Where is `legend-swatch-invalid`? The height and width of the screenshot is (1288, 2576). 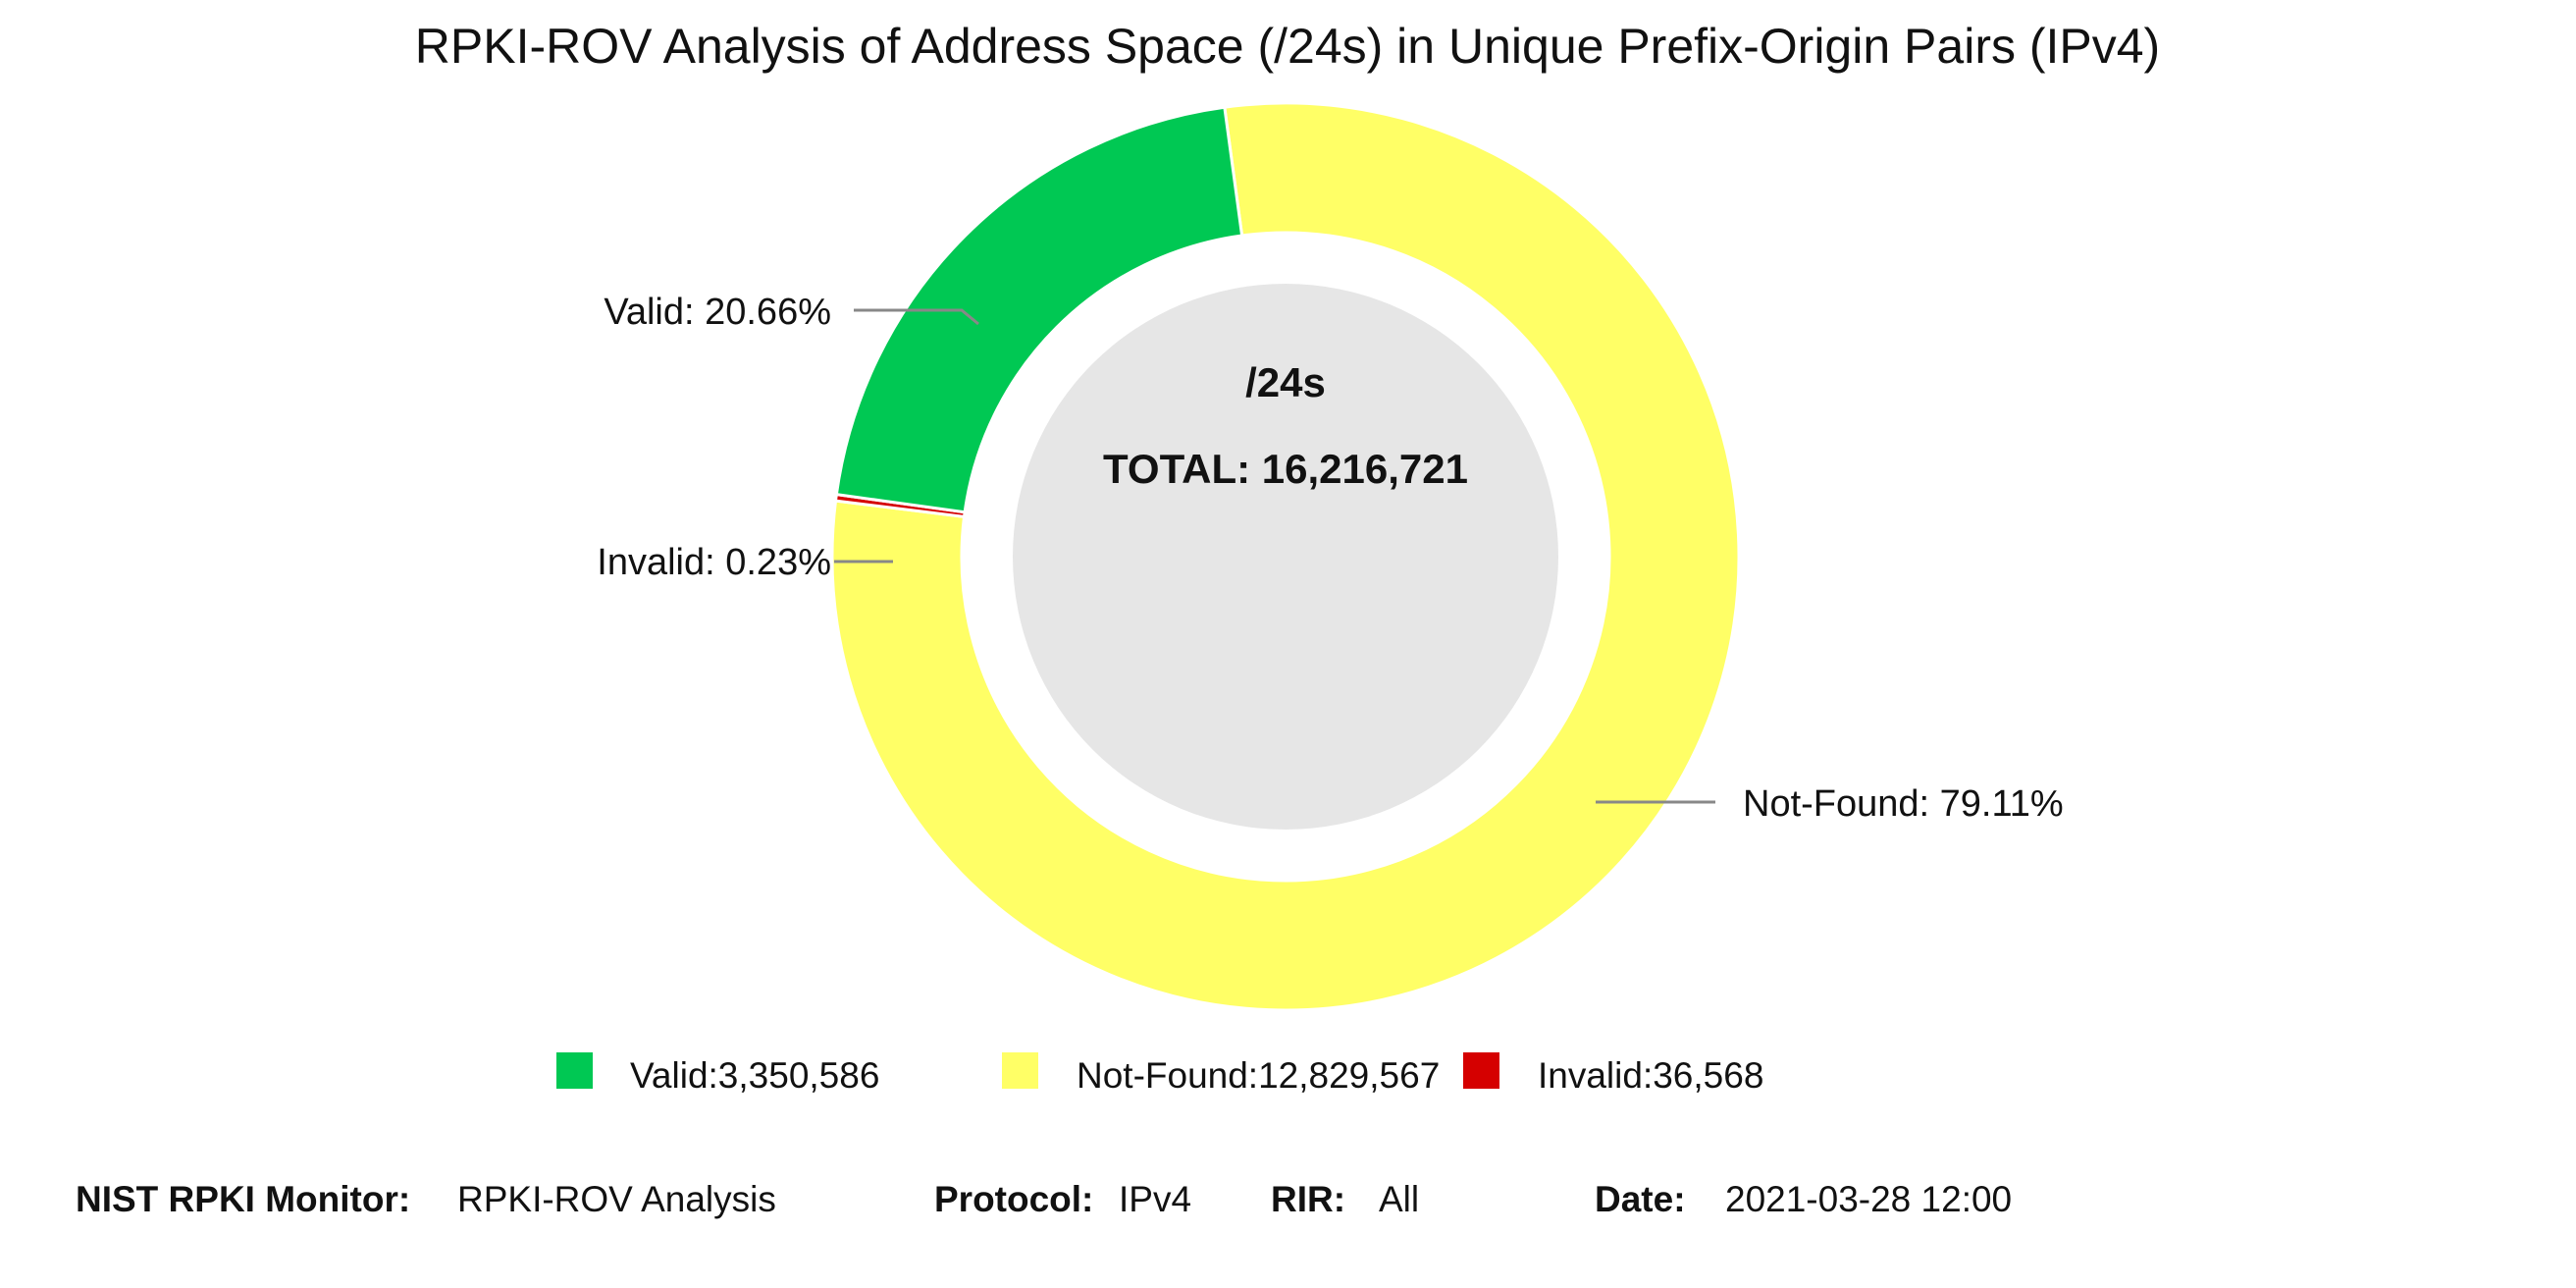
legend-swatch-invalid is located at coordinates (1481, 1070).